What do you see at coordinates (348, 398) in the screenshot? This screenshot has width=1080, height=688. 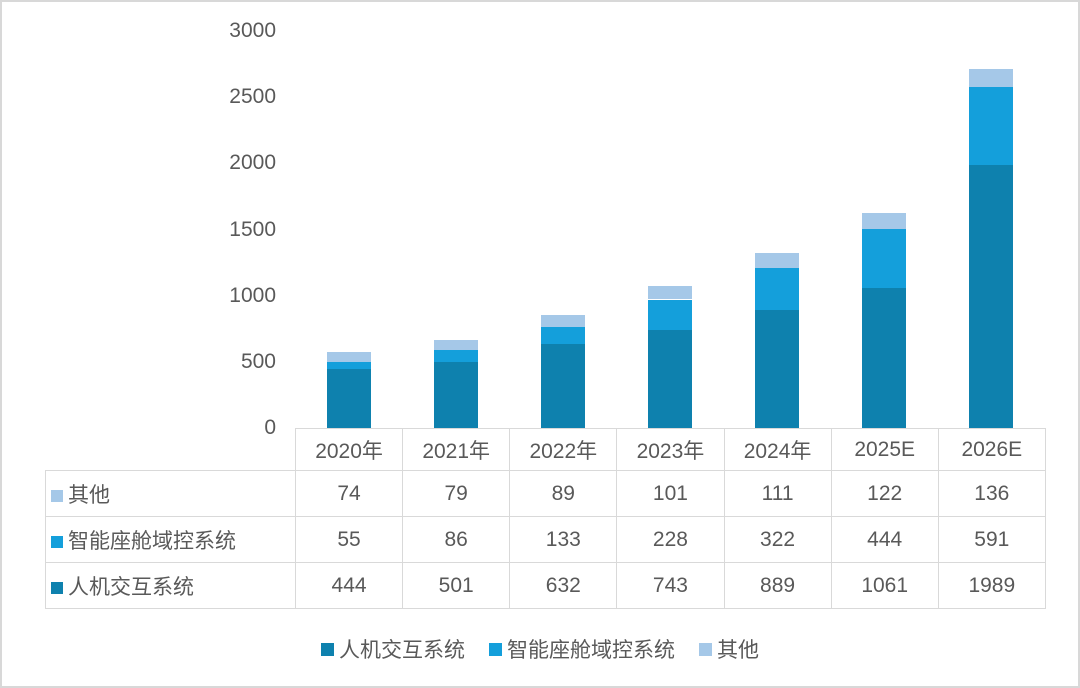 I see `bar-segment-c0-s0` at bounding box center [348, 398].